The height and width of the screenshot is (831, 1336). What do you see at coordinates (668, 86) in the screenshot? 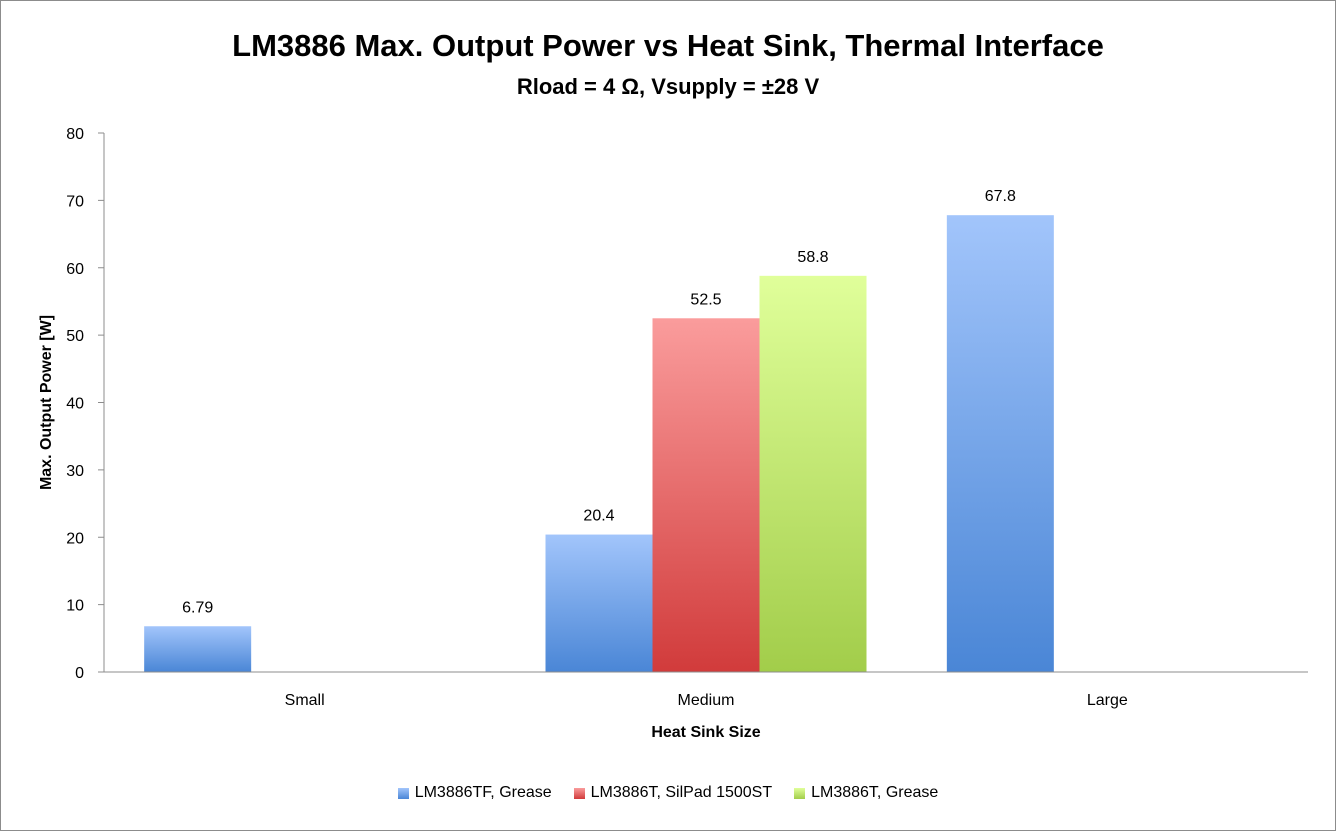
I see `chart-subtitle: Rload = 4 Ω, Vsupply = ±28 V` at bounding box center [668, 86].